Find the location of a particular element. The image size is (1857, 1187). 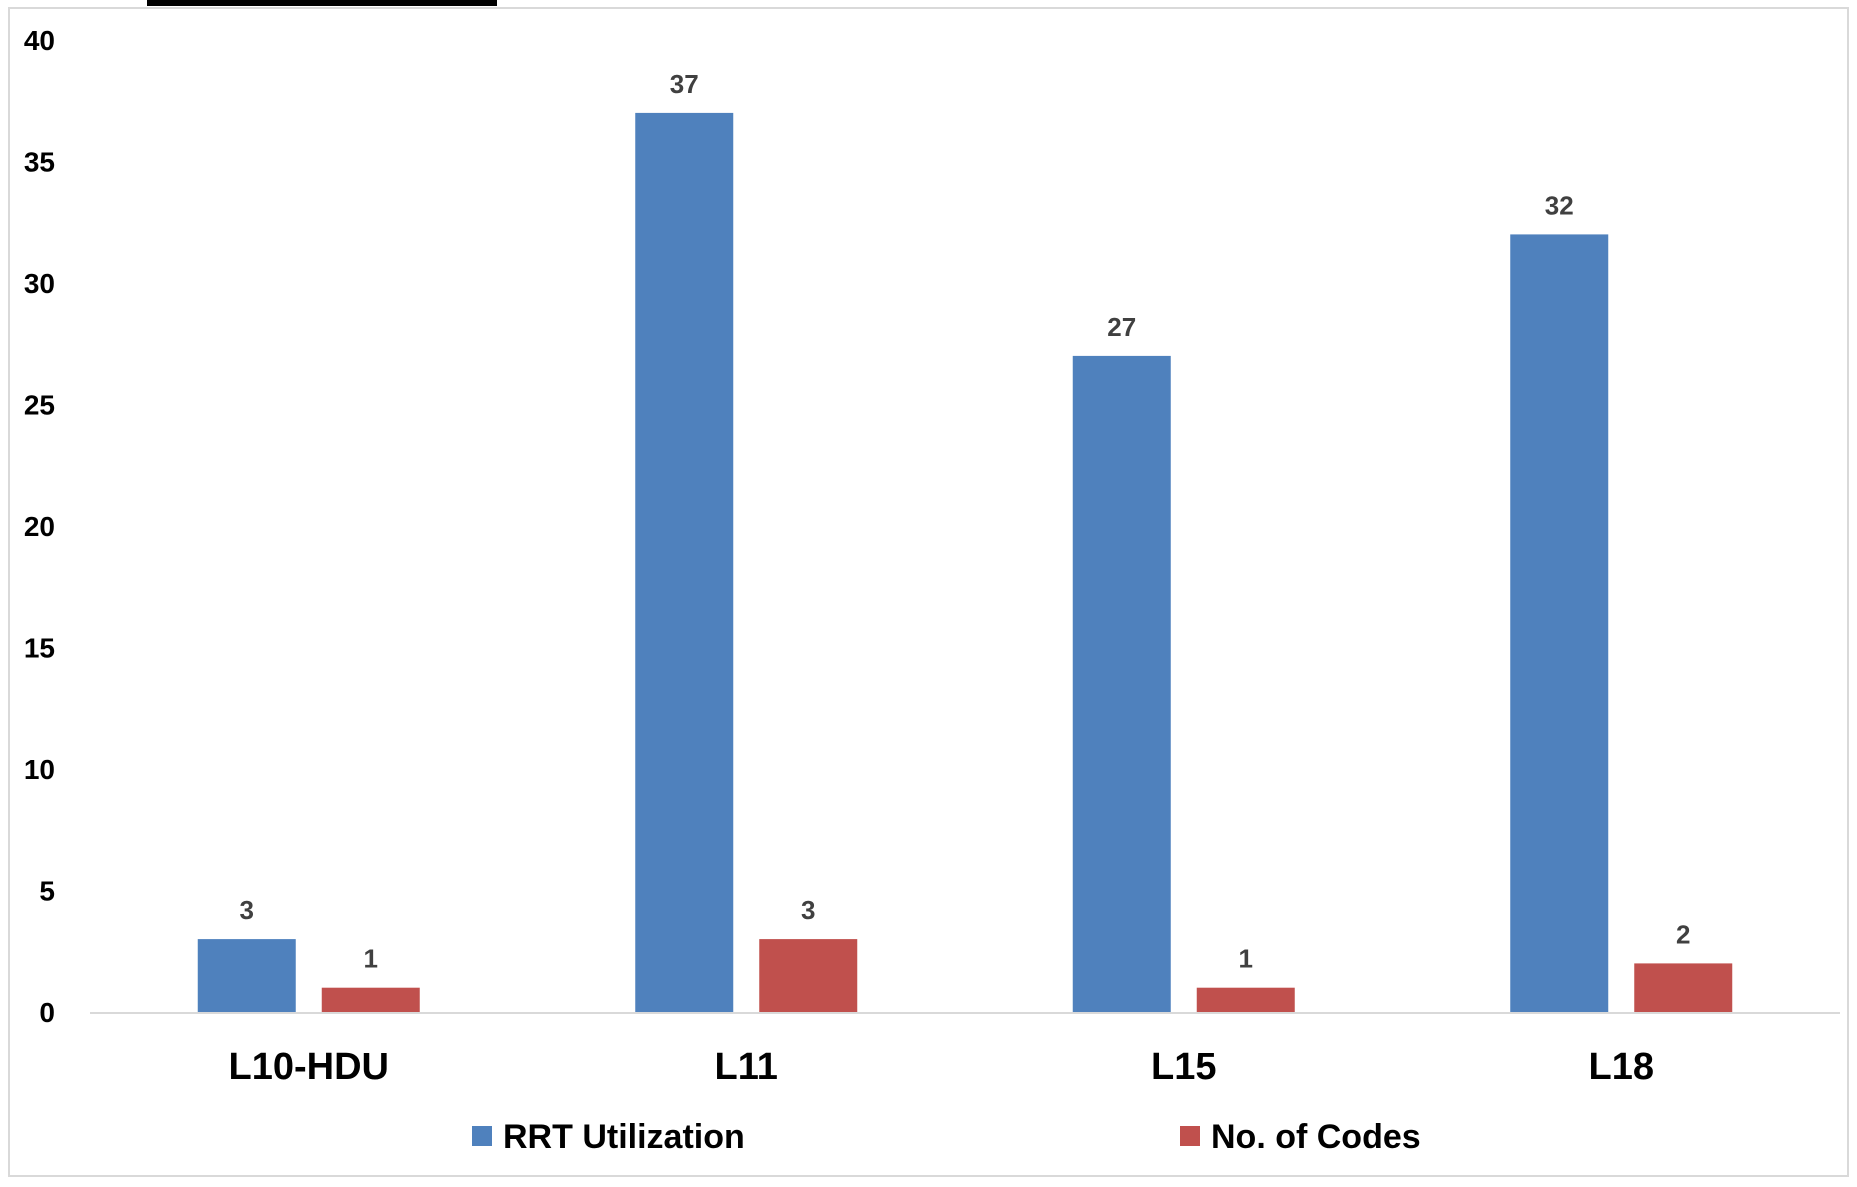

legend: RRT Utilization No. of Codes is located at coordinates (946, 1137).